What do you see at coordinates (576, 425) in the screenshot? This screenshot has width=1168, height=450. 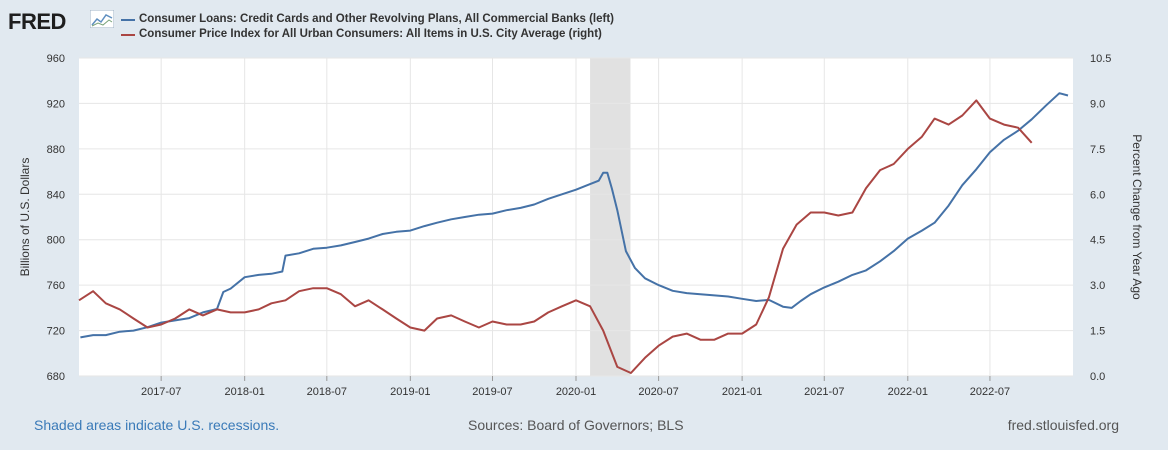 I see `sources-note: Sources: Board of Governors; BLS` at bounding box center [576, 425].